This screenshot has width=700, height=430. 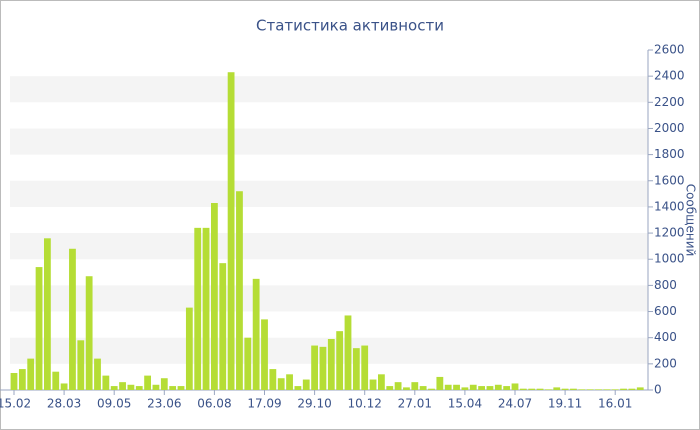 What do you see at coordinates (415, 404) in the screenshot?
I see `x-tick-label: 27.01` at bounding box center [415, 404].